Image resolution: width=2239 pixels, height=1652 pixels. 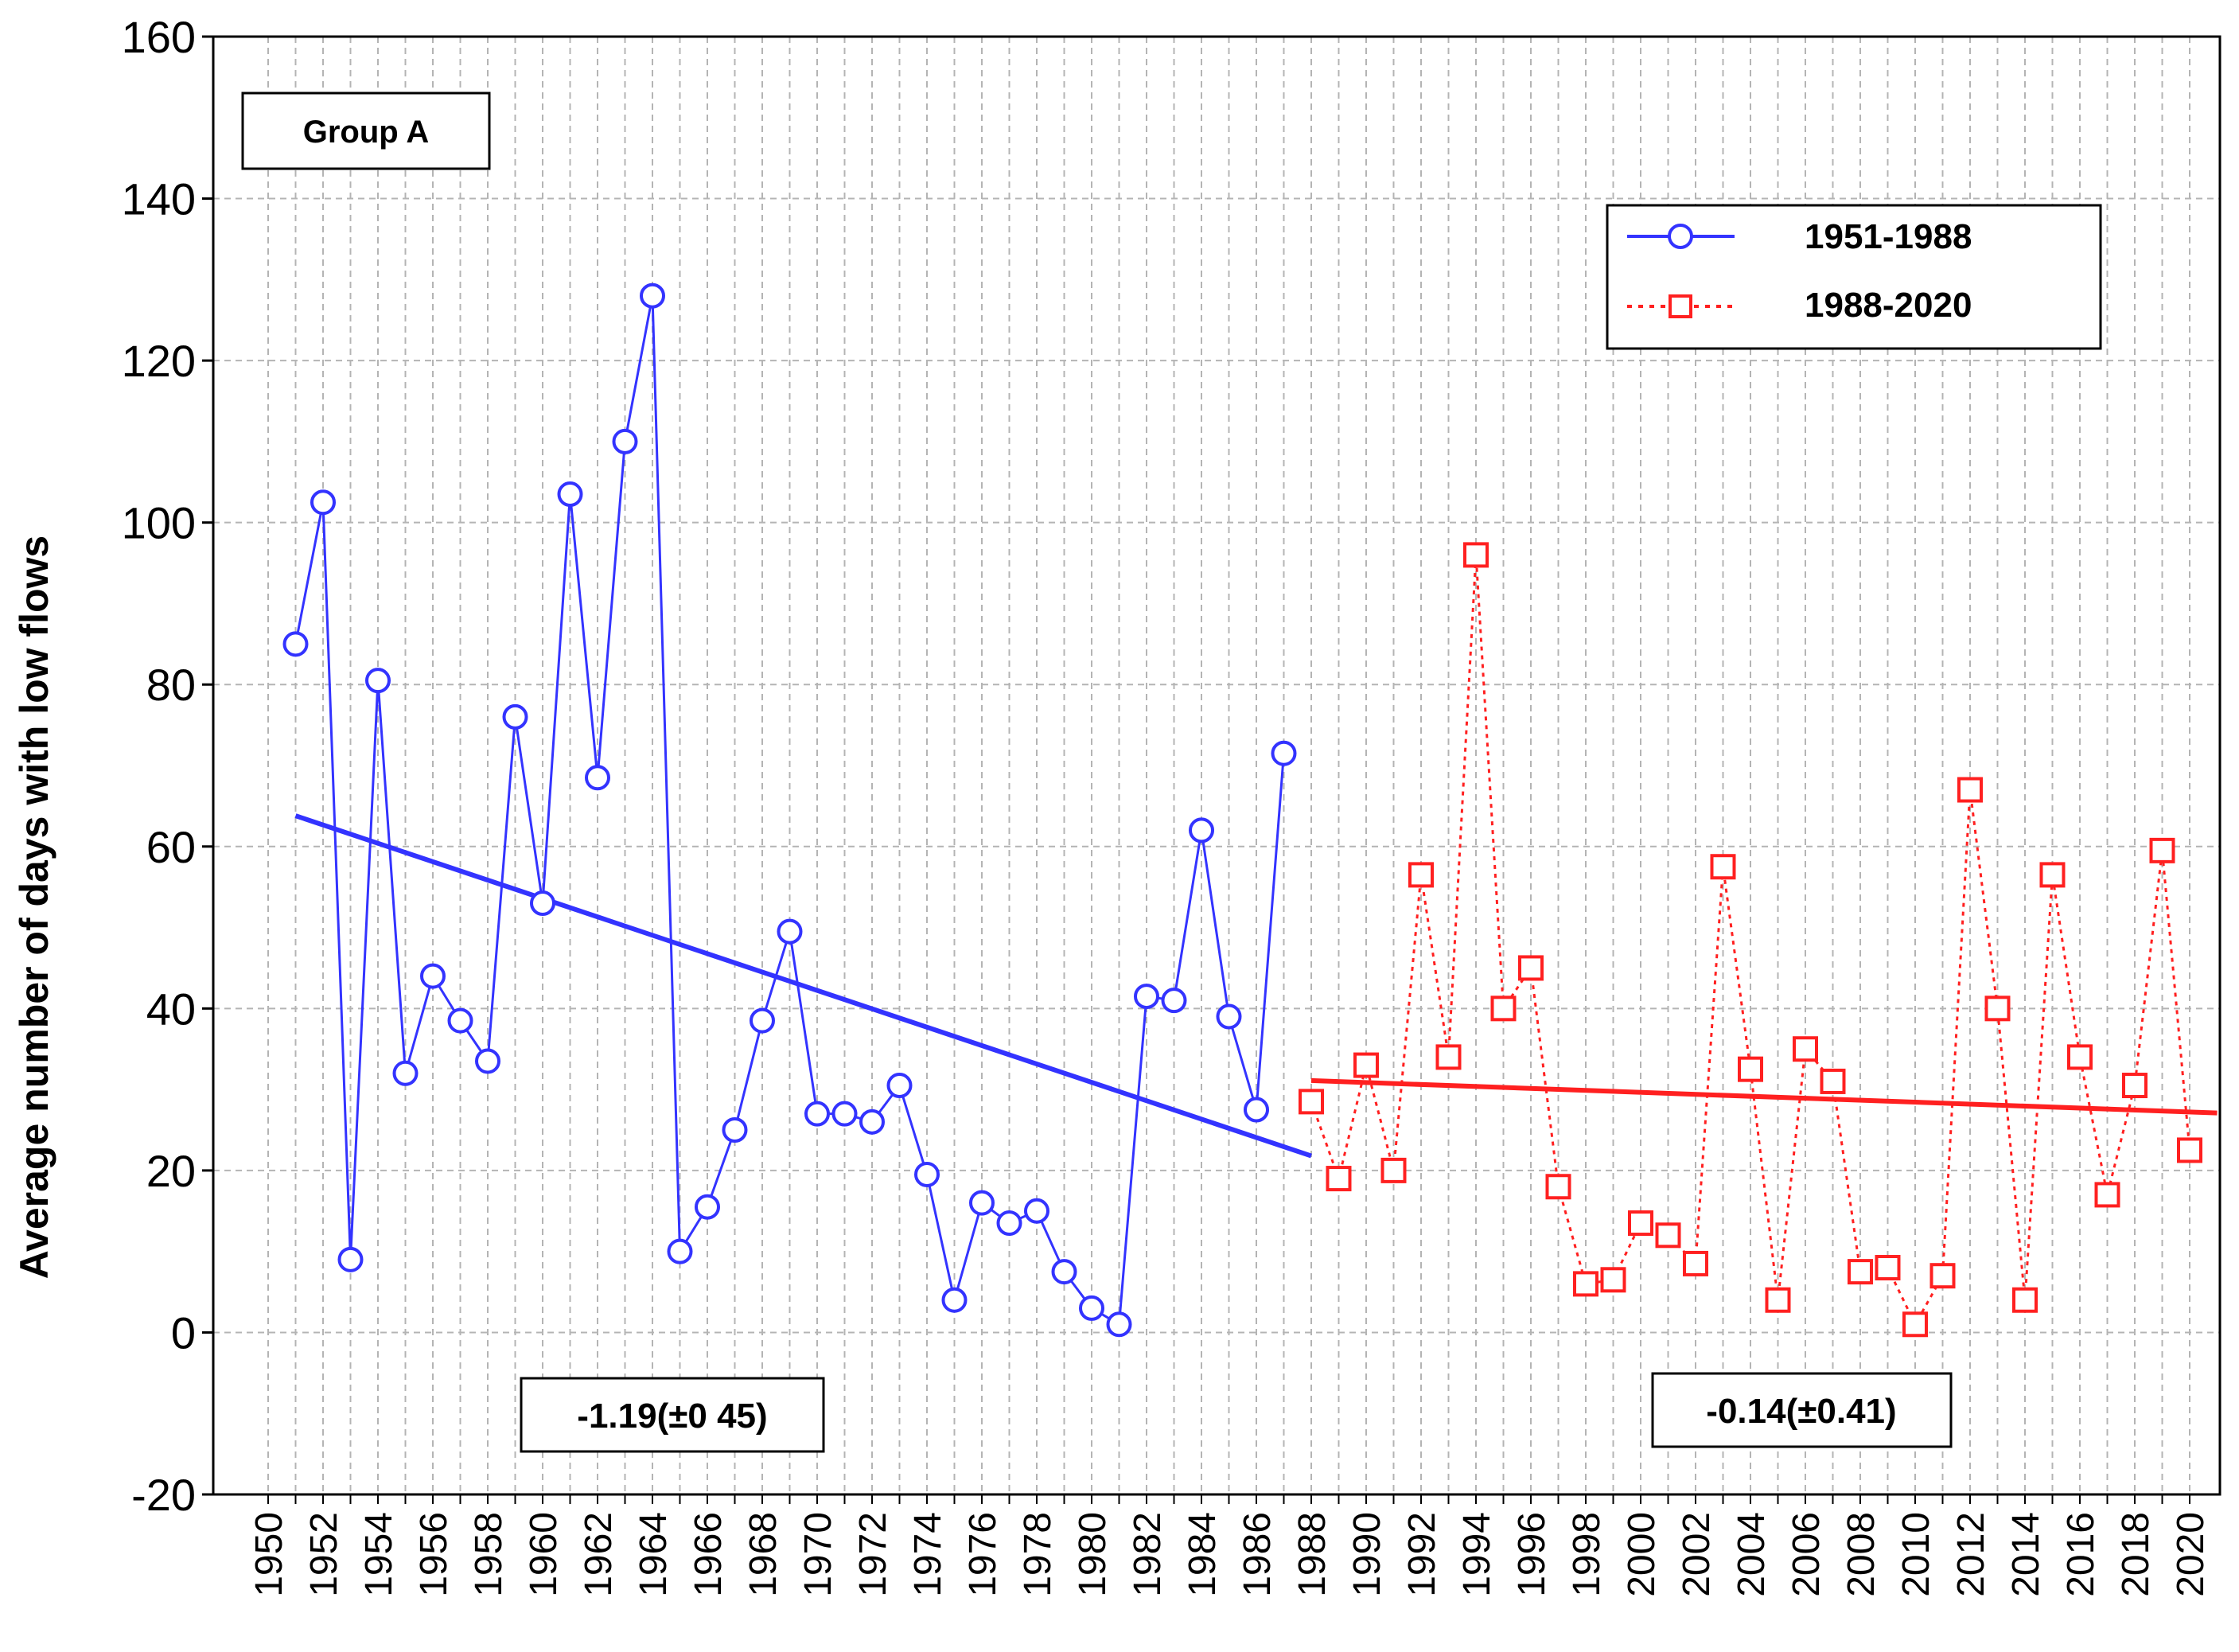 What do you see at coordinates (709, 1554) in the screenshot?
I see `x-tick-label: 1966` at bounding box center [709, 1554].